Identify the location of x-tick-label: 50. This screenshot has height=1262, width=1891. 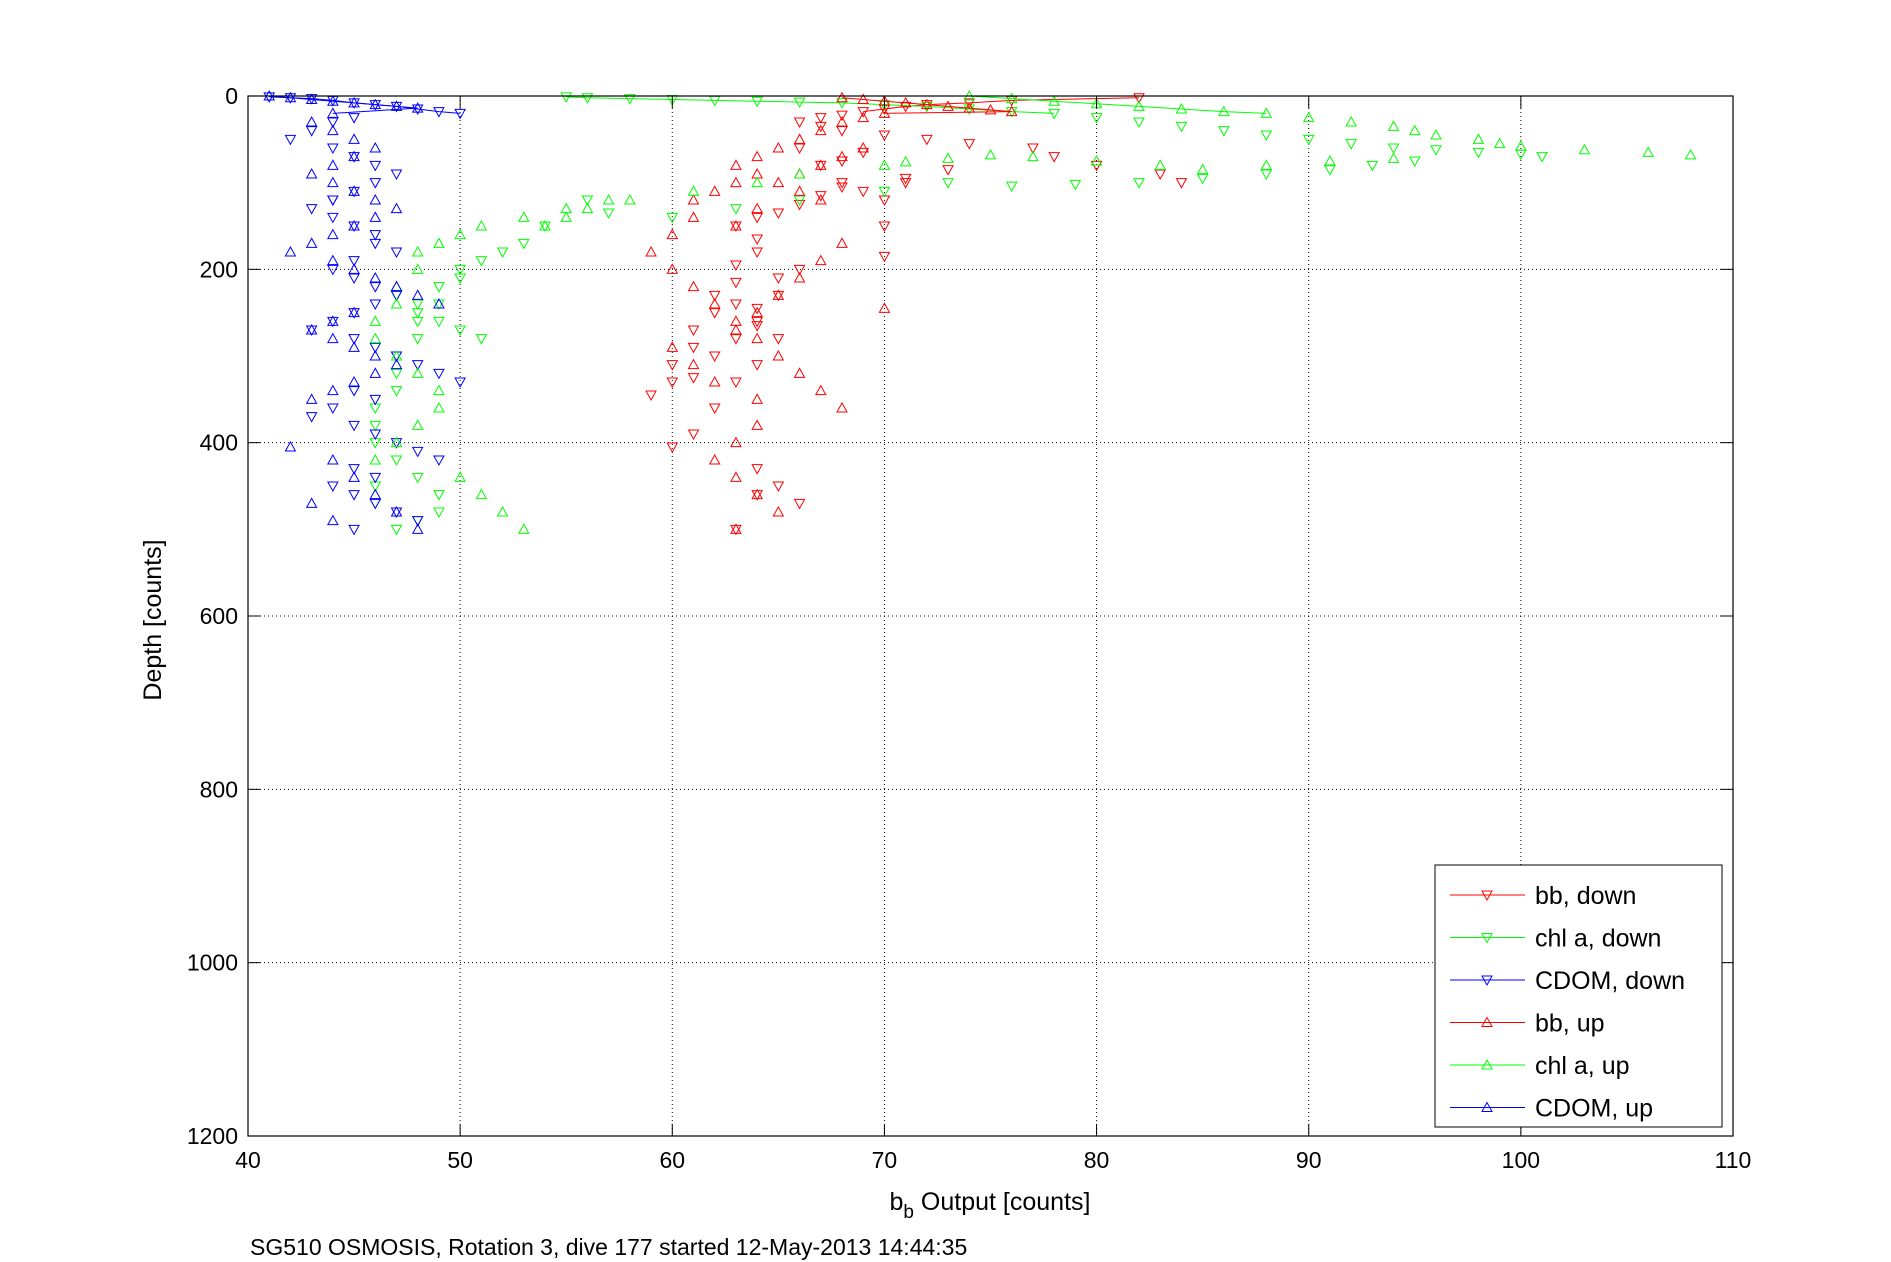
(460, 1160).